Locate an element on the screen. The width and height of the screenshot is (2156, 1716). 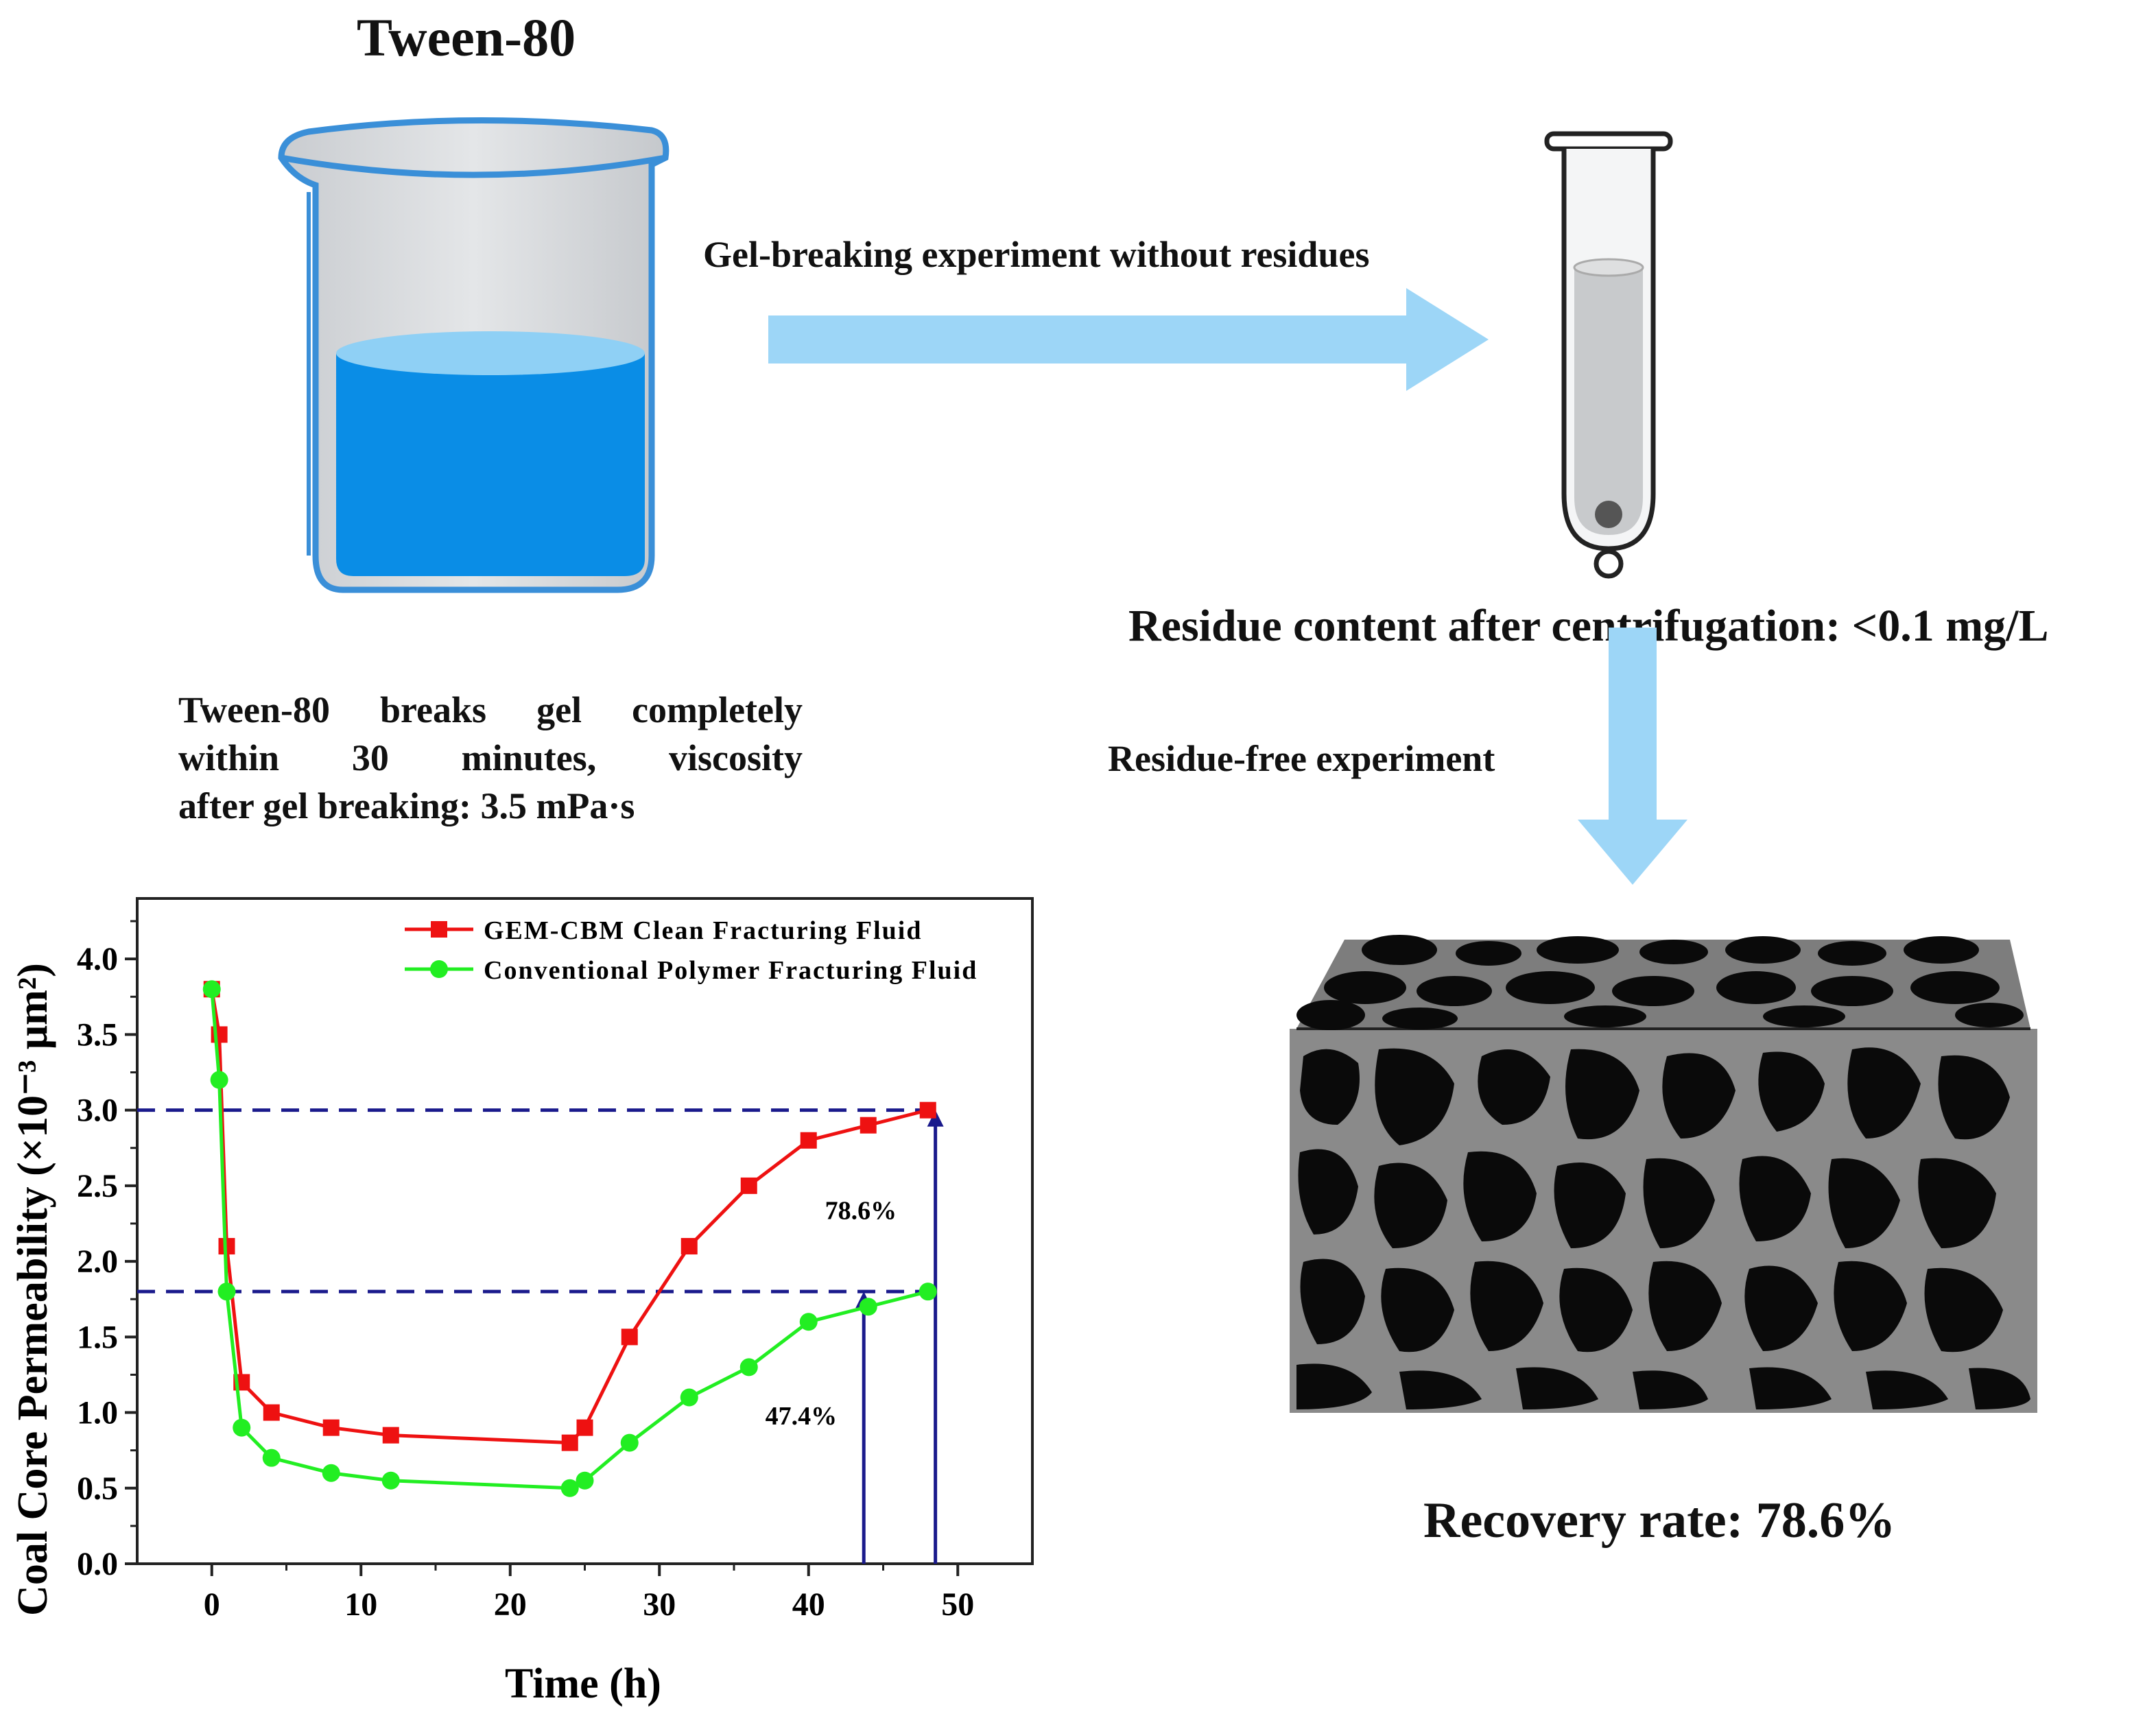
x-tick-label: 10 is located at coordinates (360, 1604).